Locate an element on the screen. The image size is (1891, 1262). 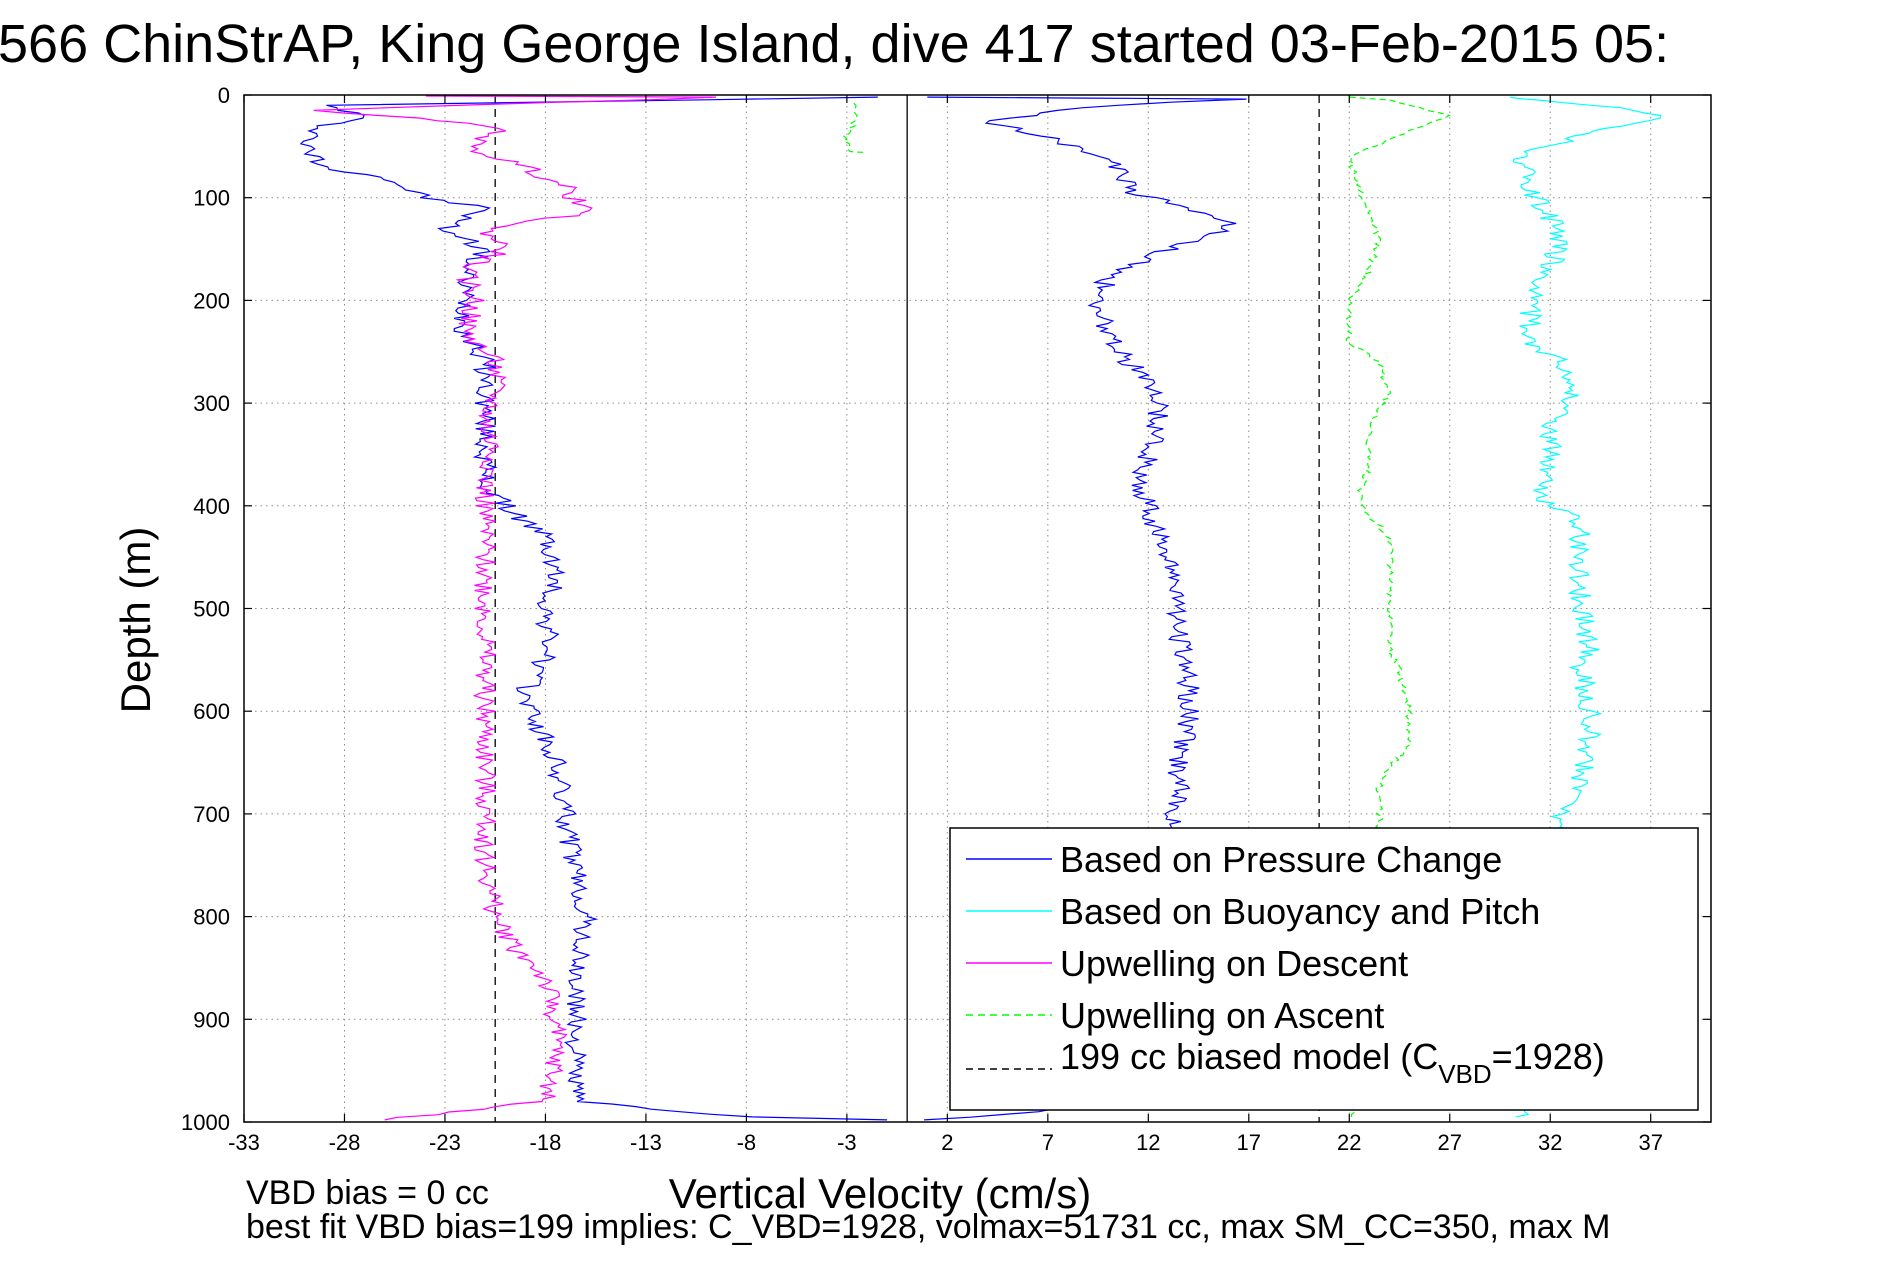
legend-label-upwelling-descent: Upwelling on Descent is located at coordinates (1234, 963).